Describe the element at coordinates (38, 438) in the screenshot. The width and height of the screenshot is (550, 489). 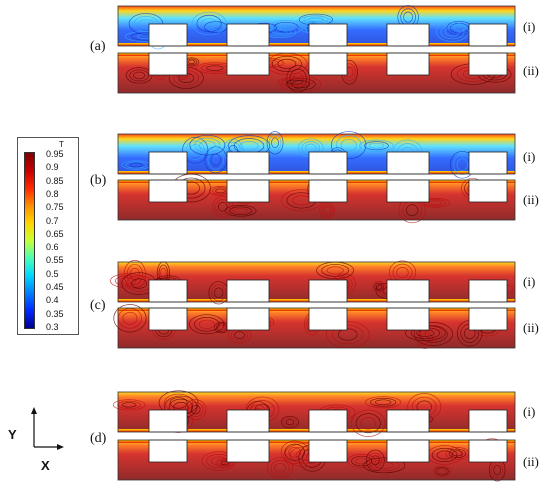
I see `axes-icon: Y X` at that location.